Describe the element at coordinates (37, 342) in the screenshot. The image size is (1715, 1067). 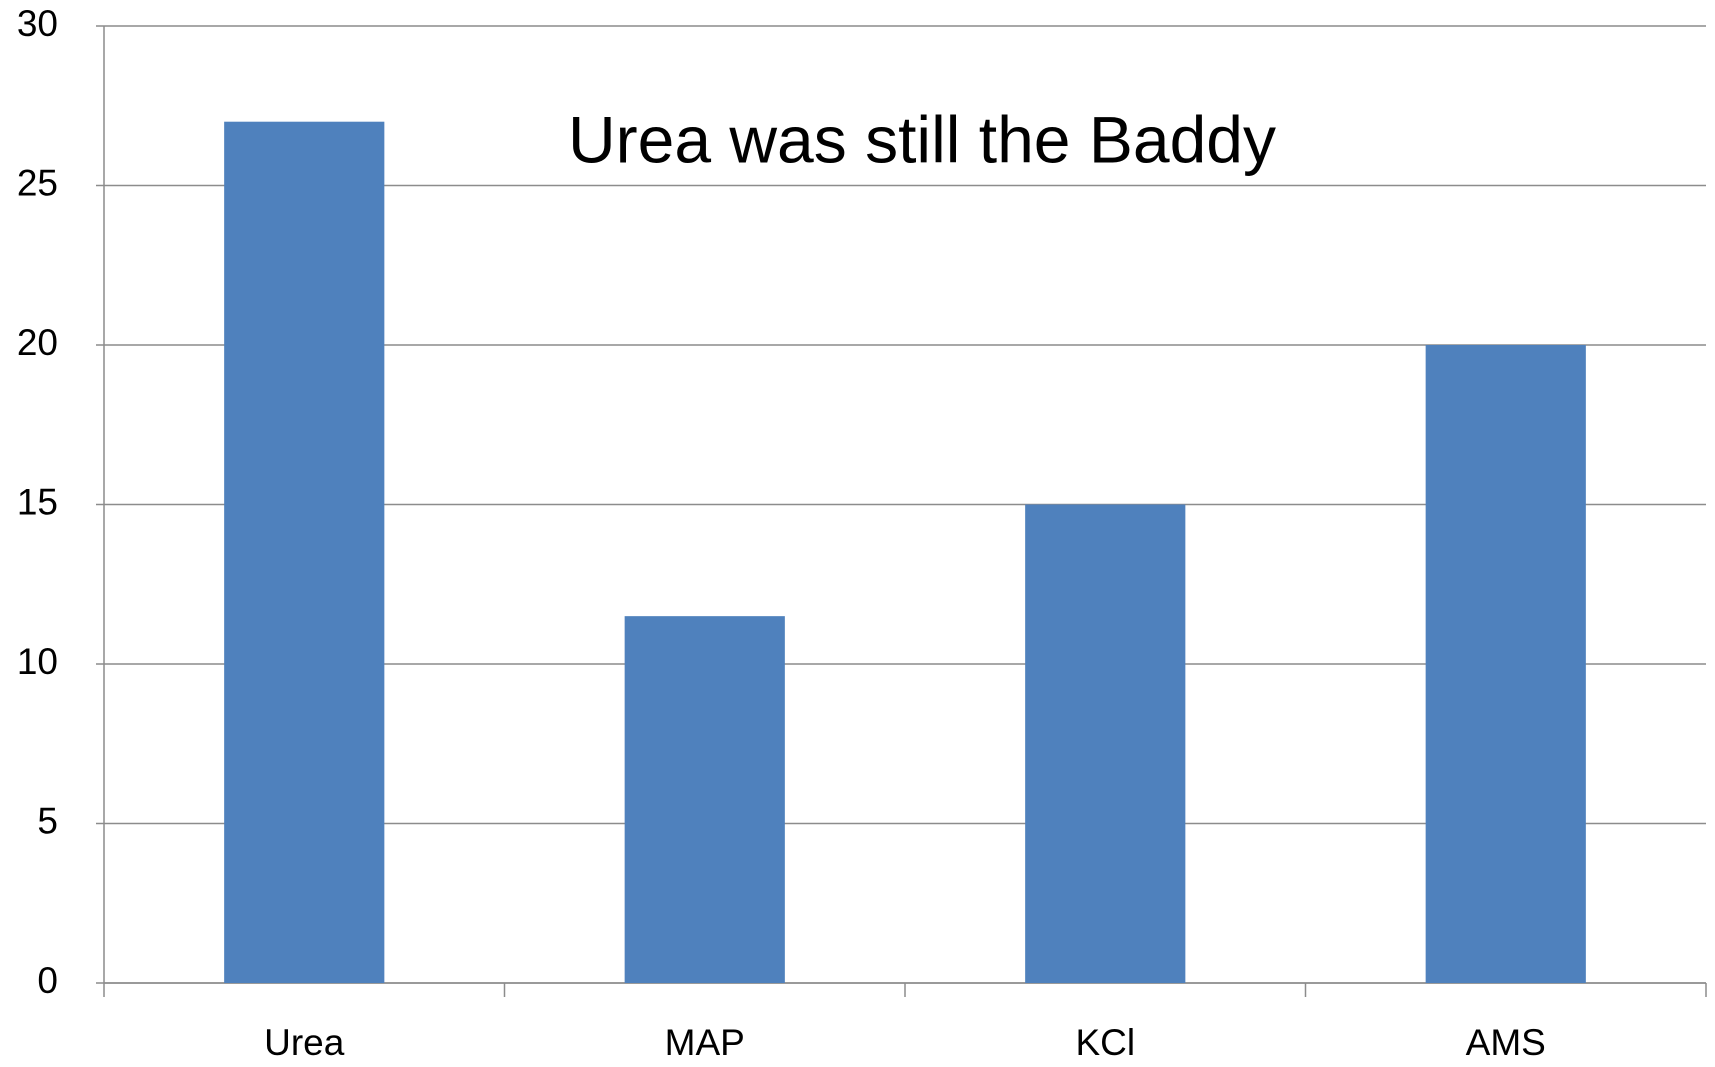
I see `y-tick-label: 20` at that location.